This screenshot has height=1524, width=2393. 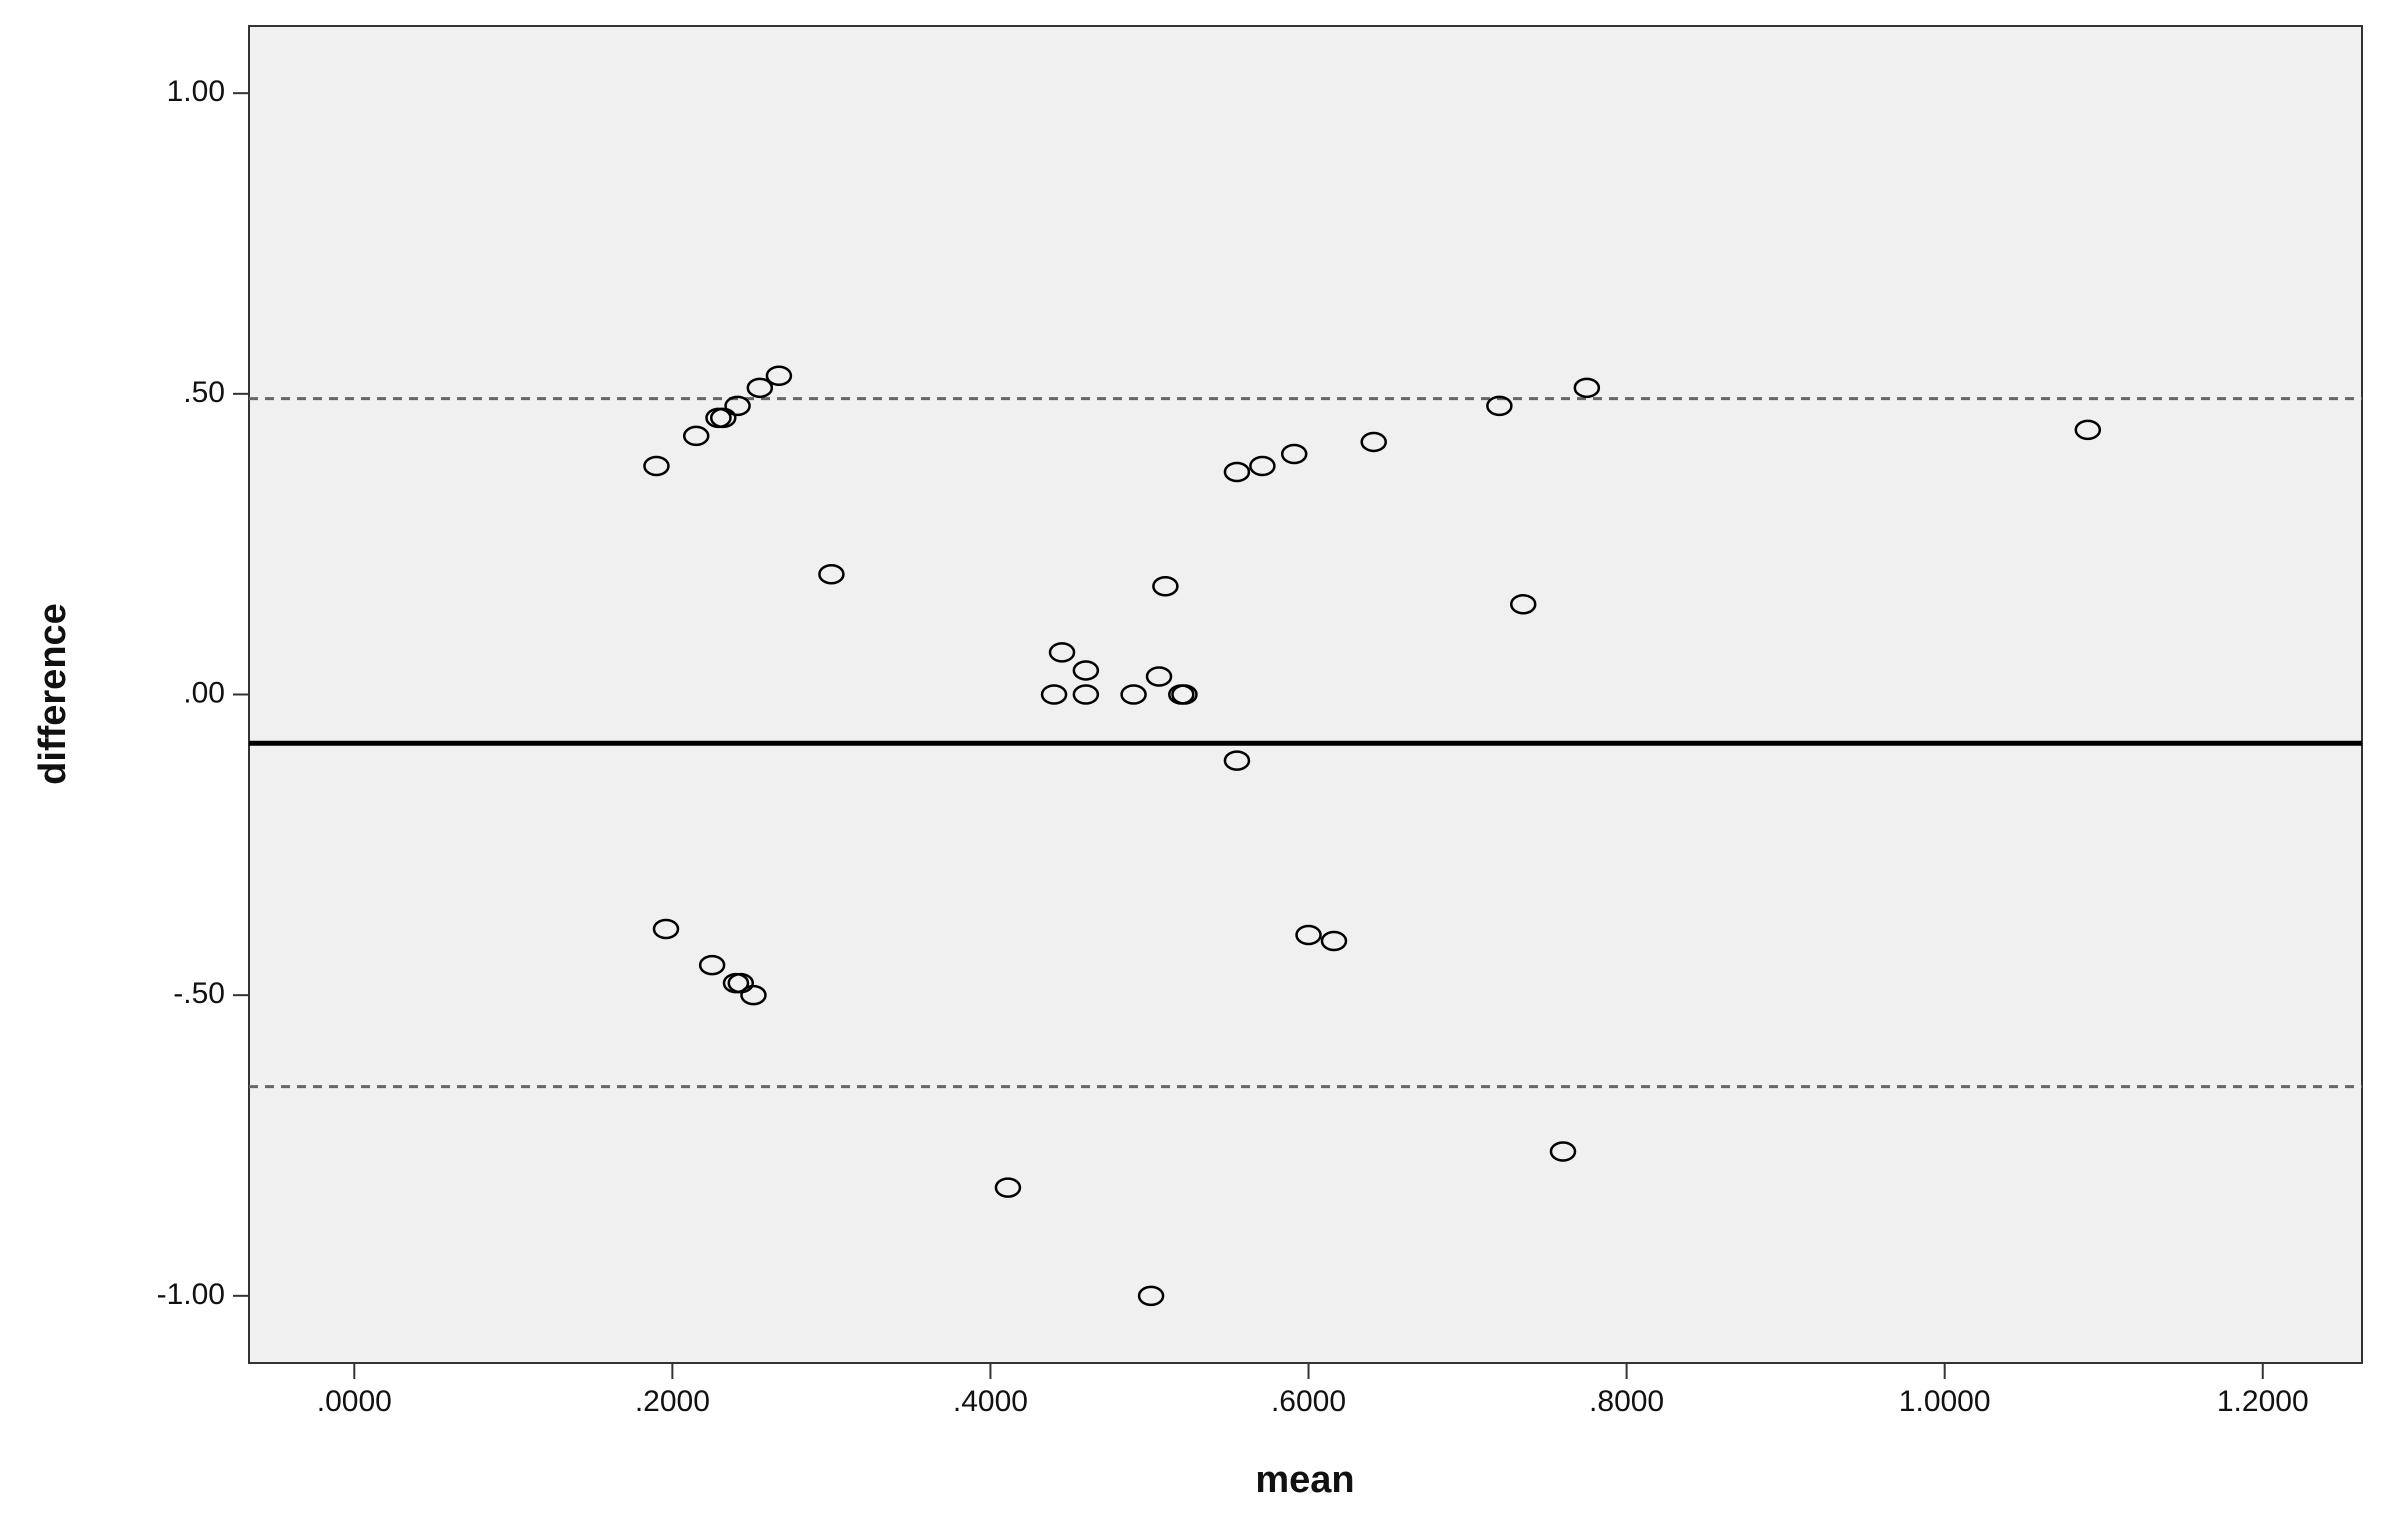 I want to click on y-axis-title: difference, so click(x=53, y=694).